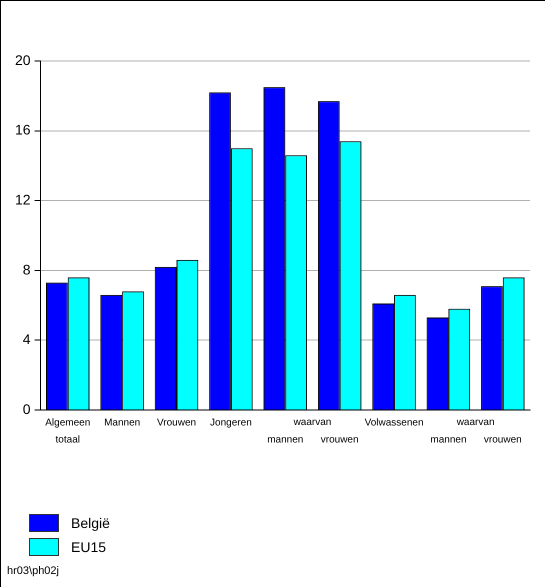 The width and height of the screenshot is (545, 587). What do you see at coordinates (33, 571) in the screenshot?
I see `text: hr03\ph02j` at bounding box center [33, 571].